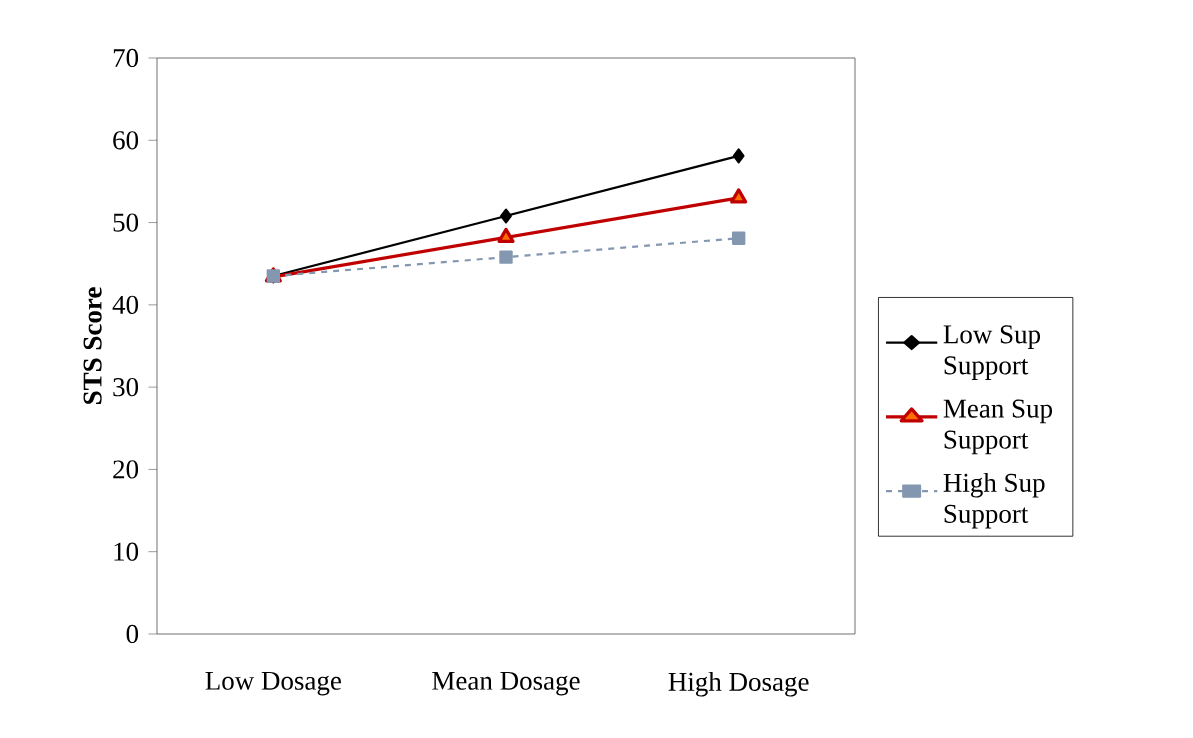 The height and width of the screenshot is (738, 1193). What do you see at coordinates (994, 500) in the screenshot?
I see `legend-label: High Sup Support` at bounding box center [994, 500].